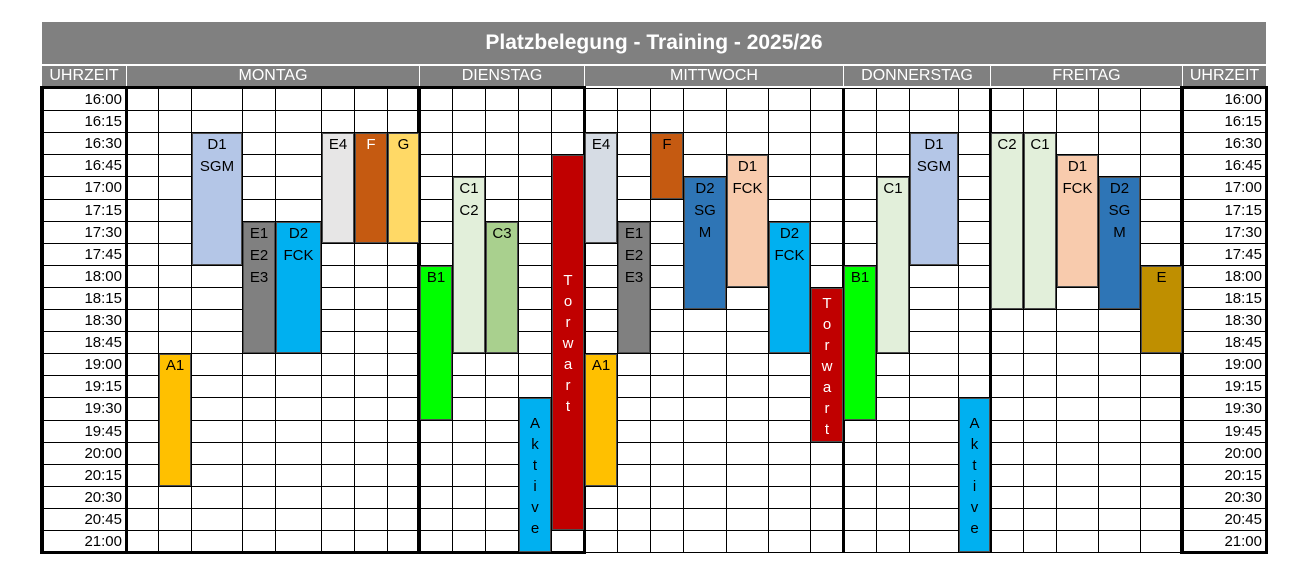 The image size is (1316, 578). I want to click on time-label-left: 18:00, so click(103, 276).